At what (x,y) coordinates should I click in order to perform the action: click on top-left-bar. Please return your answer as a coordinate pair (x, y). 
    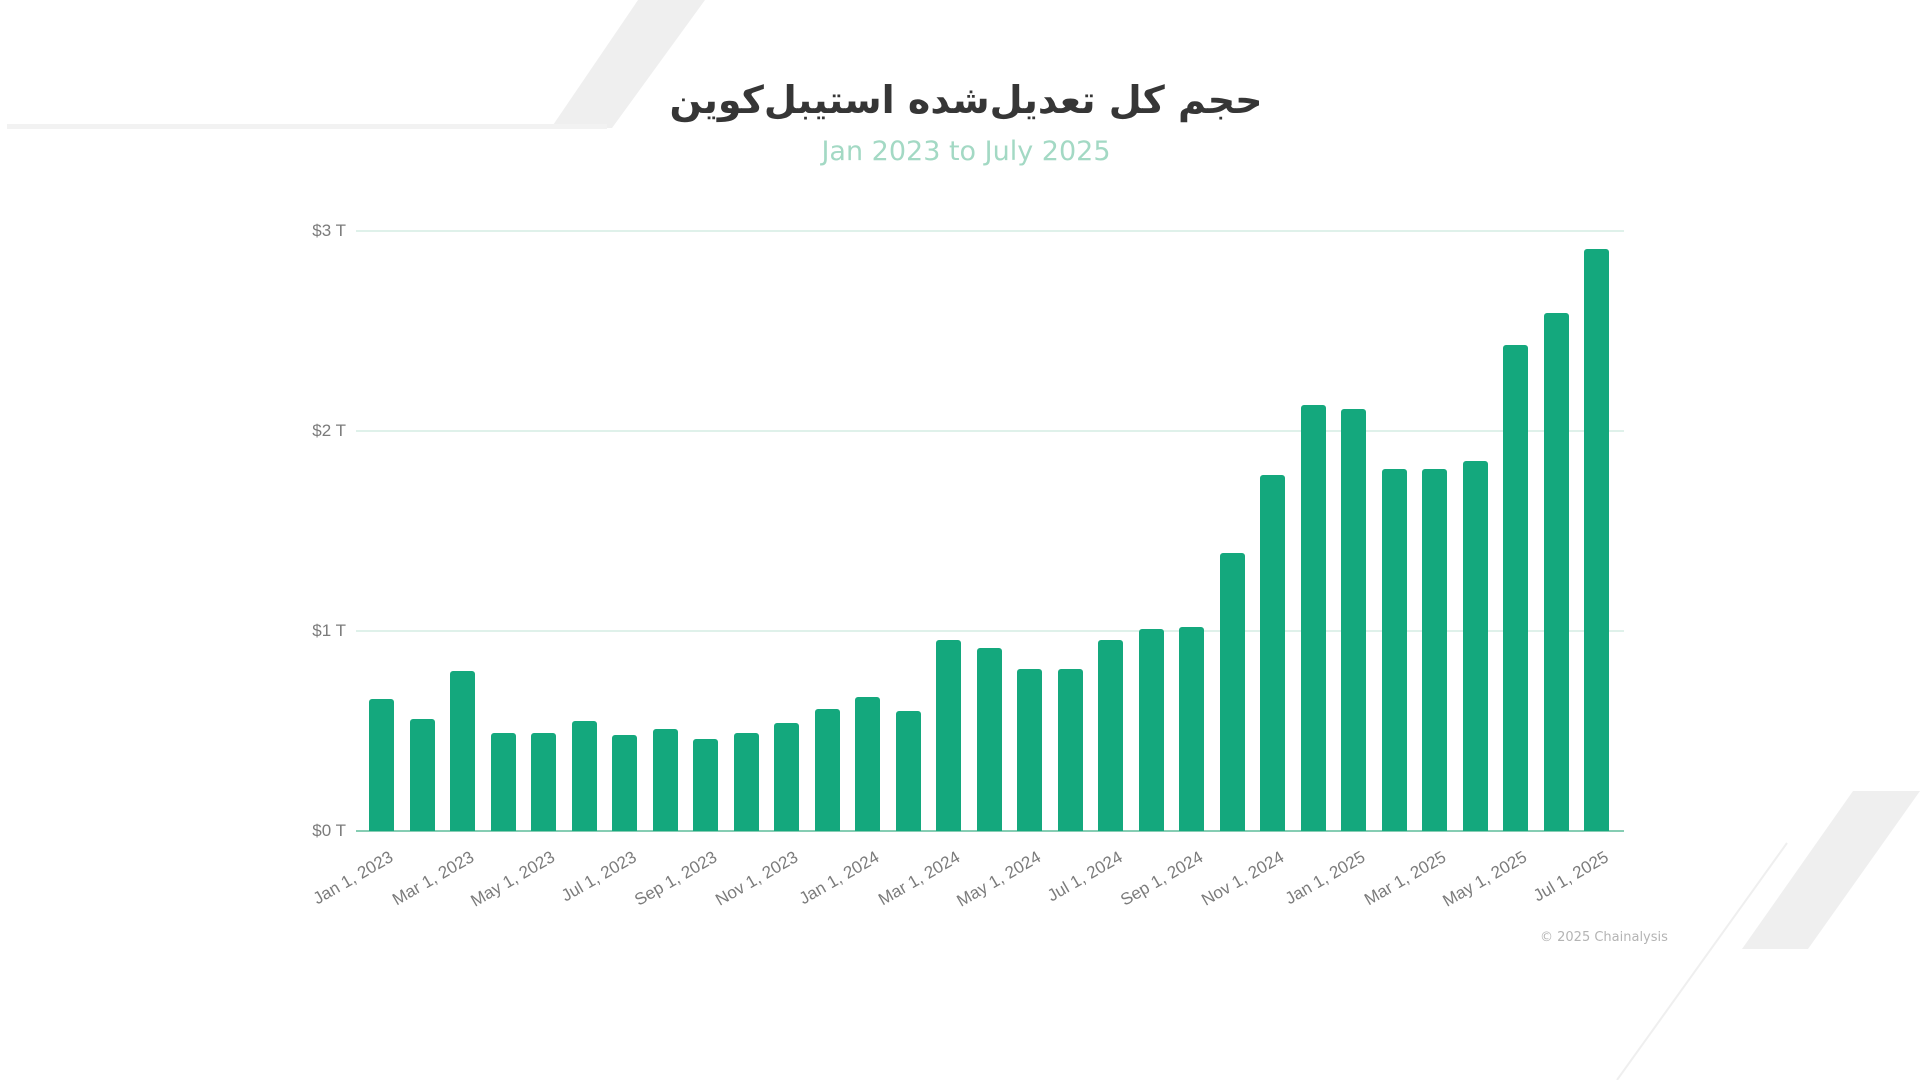
    Looking at the image, I should click on (307, 126).